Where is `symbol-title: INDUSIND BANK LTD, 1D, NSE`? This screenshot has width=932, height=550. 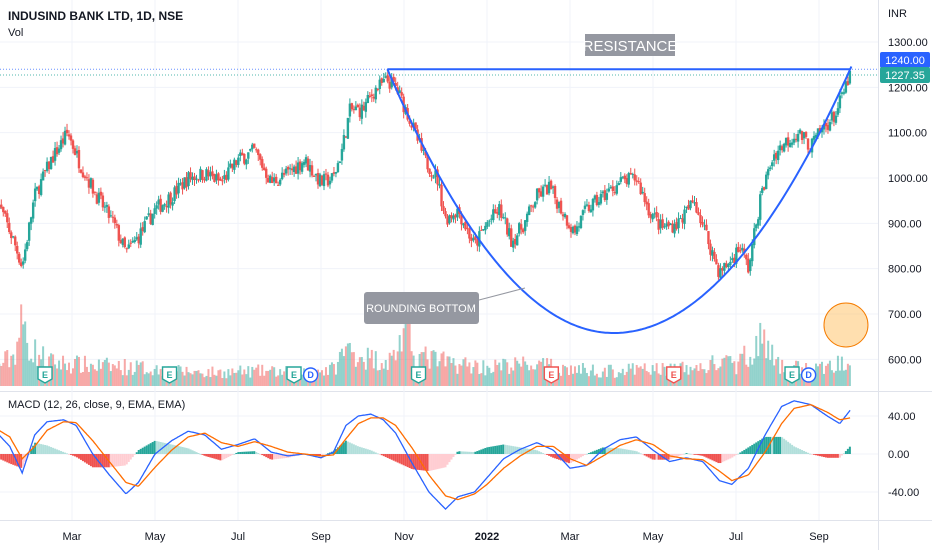 symbol-title: INDUSIND BANK LTD, 1D, NSE is located at coordinates (95, 16).